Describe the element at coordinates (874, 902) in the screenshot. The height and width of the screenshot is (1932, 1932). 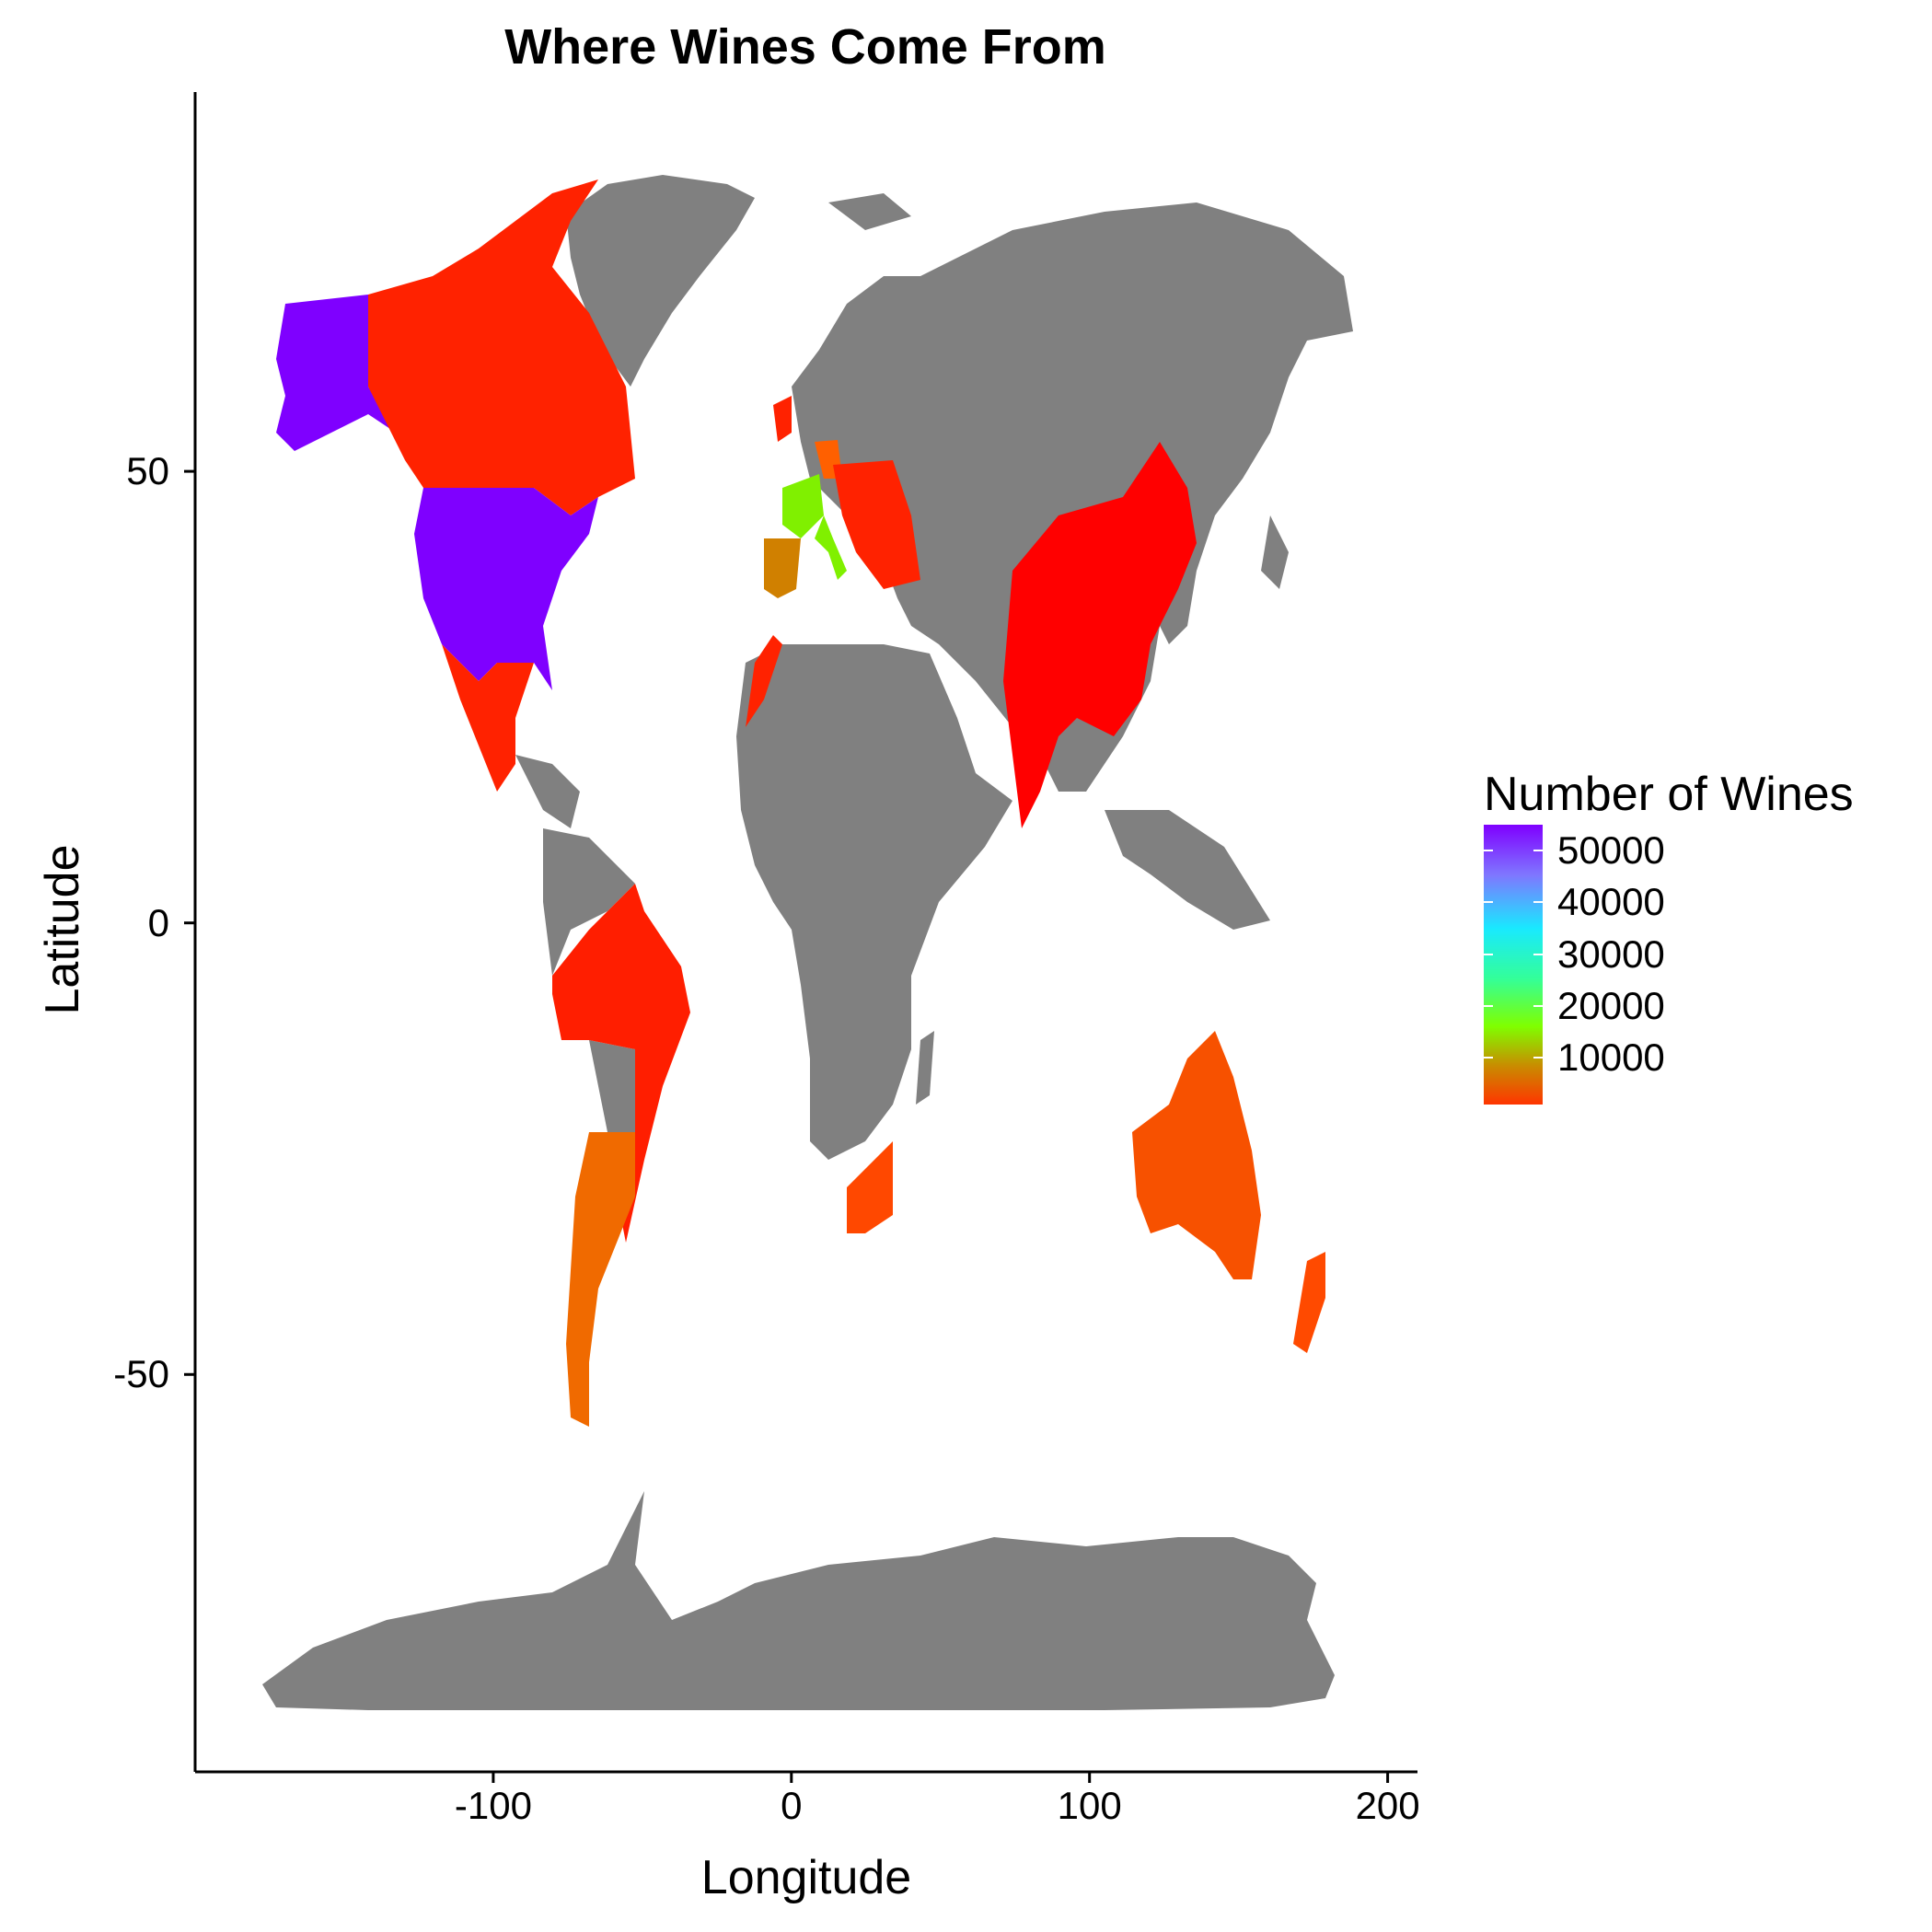
I see `land-africa` at that location.